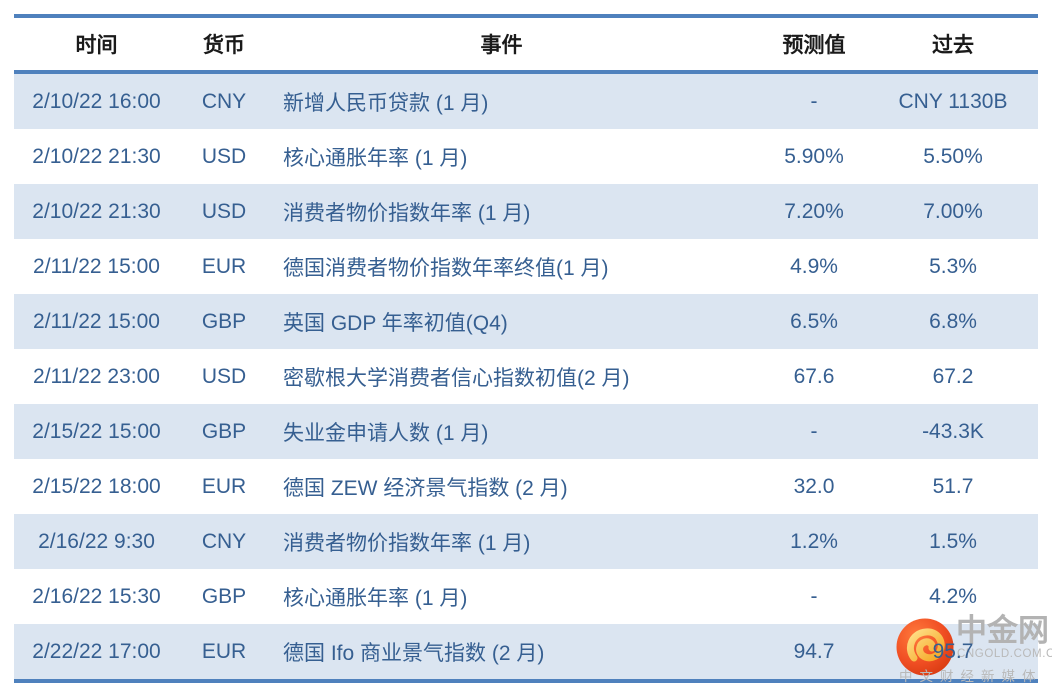 The image size is (1052, 690). I want to click on header-event: 事件, so click(501, 45).